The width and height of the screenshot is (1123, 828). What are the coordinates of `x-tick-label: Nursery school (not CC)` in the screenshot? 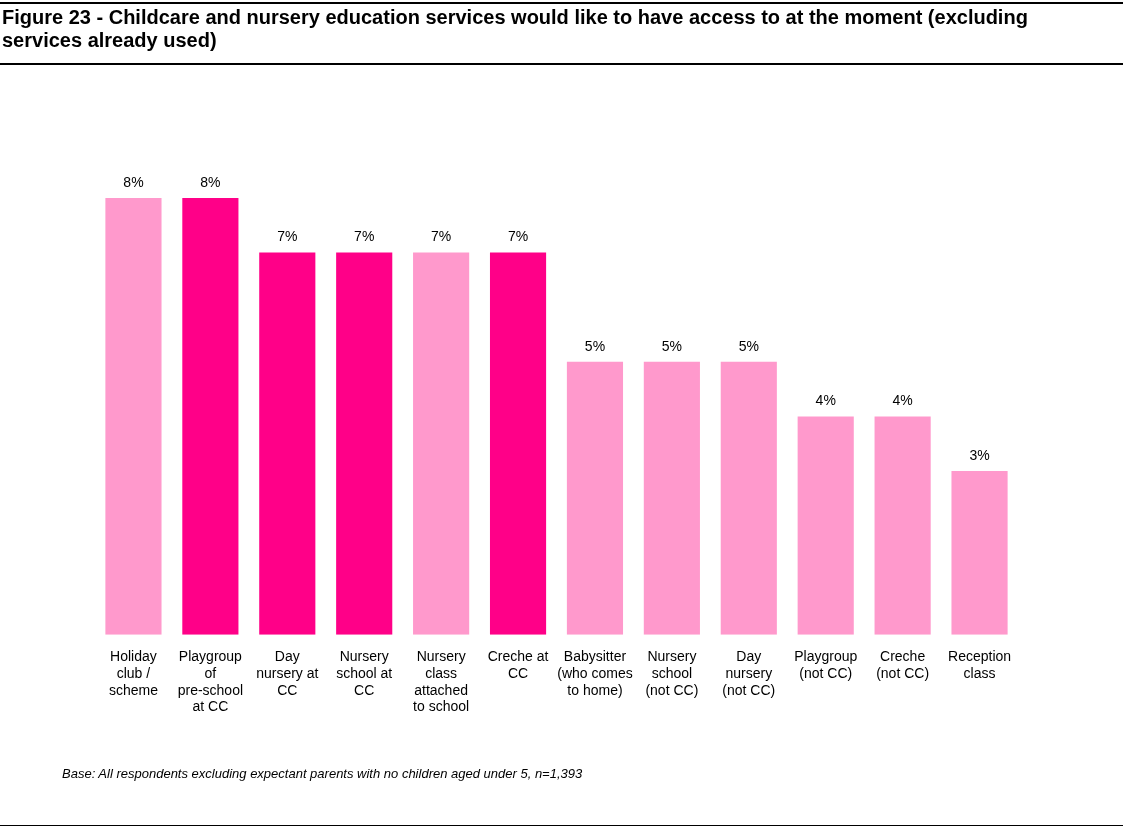 It's located at (672, 673).